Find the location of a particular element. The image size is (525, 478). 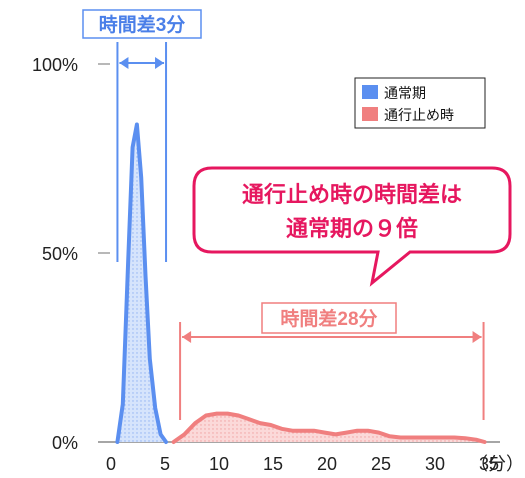

legend-swatch-closure is located at coordinates (370, 114).